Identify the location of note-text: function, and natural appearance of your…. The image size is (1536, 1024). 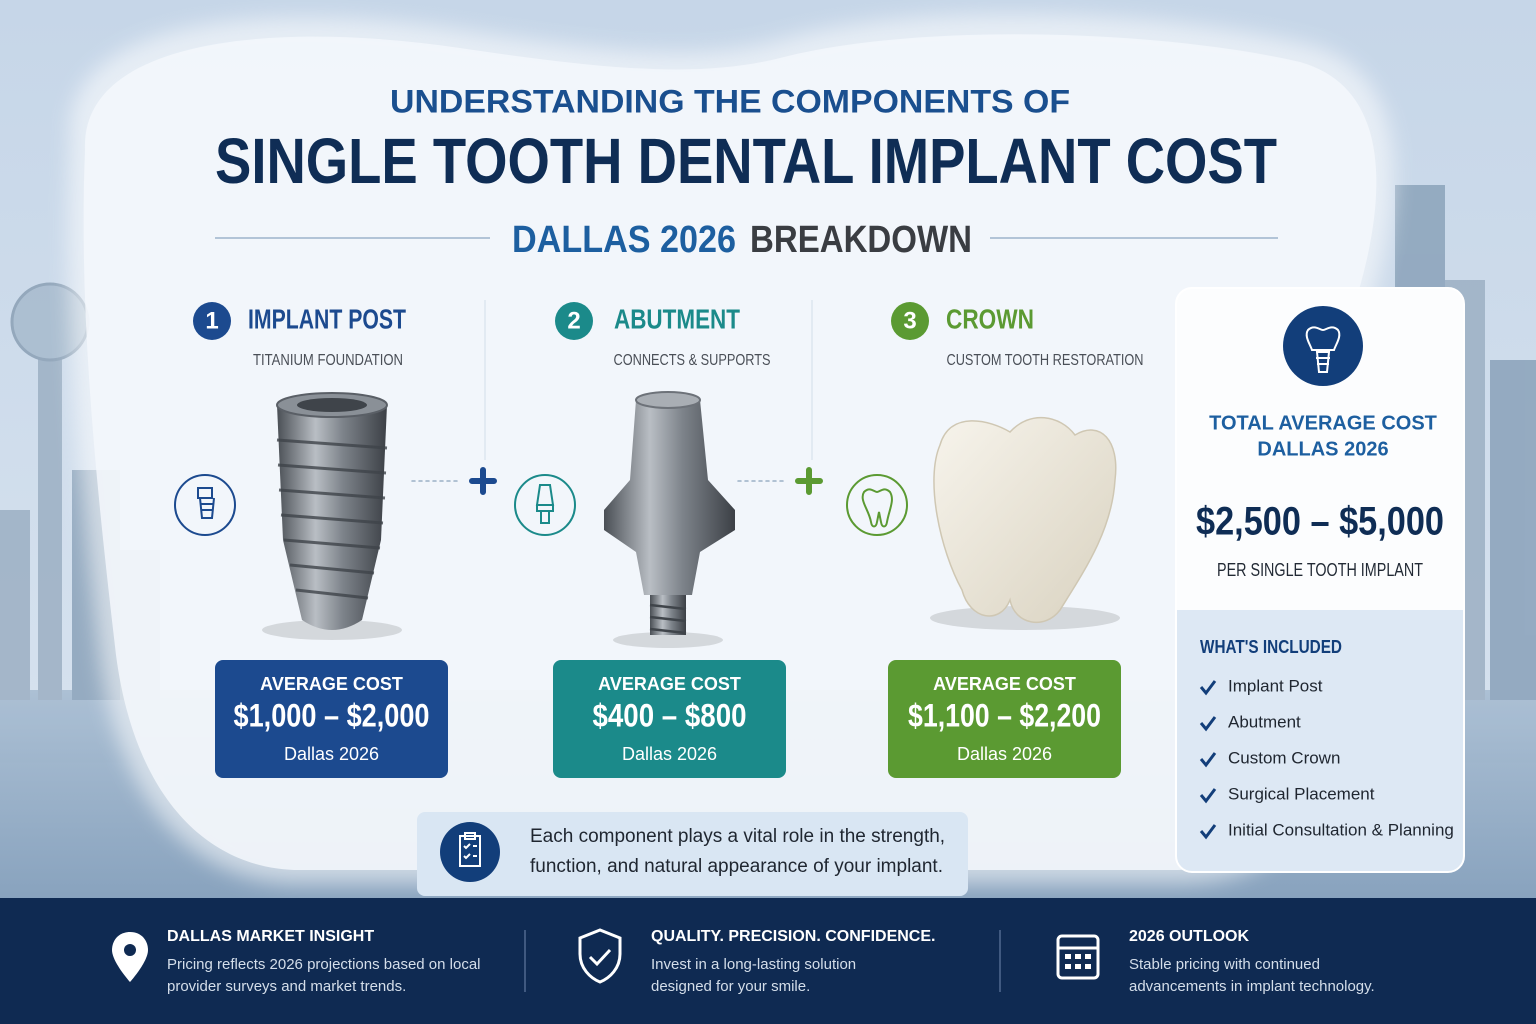
(736, 866).